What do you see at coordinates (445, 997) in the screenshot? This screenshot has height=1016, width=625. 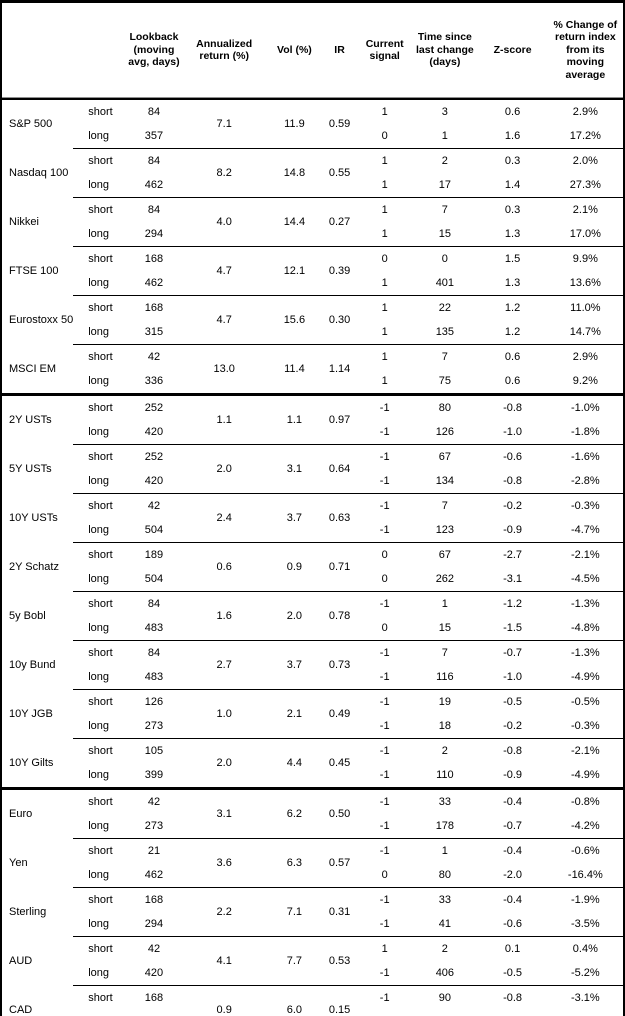 I see `time-since-change-cell: 90` at bounding box center [445, 997].